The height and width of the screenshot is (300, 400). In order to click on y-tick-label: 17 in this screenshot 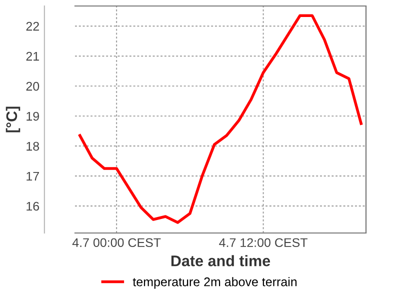, I will do `click(32, 176)`.